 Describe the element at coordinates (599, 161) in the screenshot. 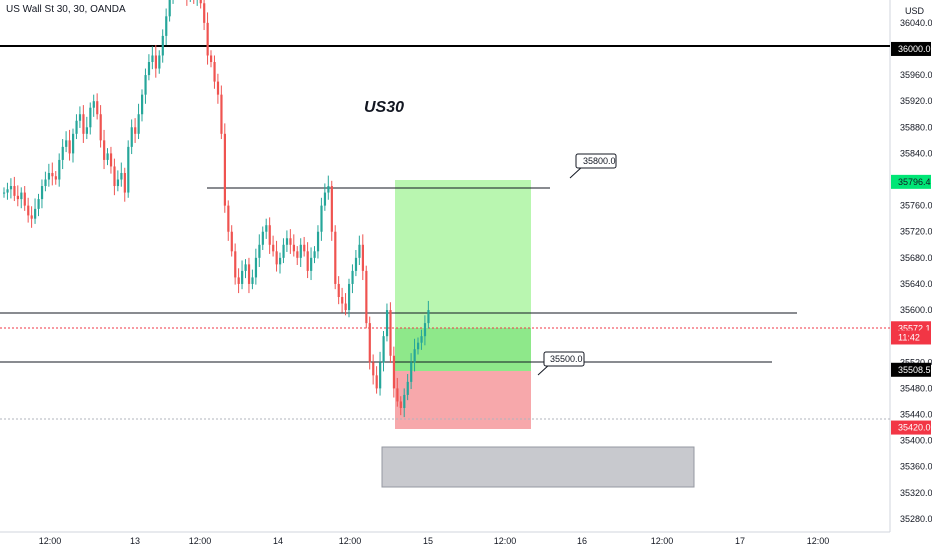

I see `callout-35800-text: 35800.0` at that location.